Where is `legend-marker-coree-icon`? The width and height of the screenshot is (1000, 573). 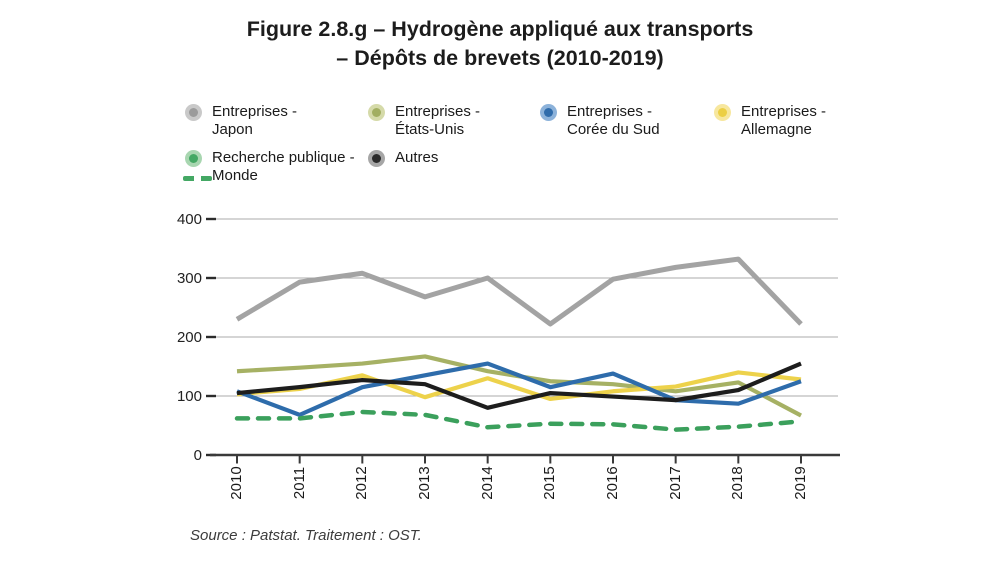 legend-marker-coree-icon is located at coordinates (548, 112).